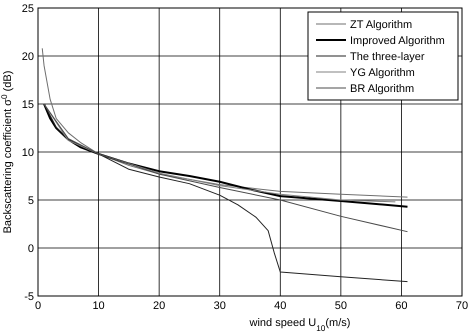 Image resolution: width=474 pixels, height=332 pixels. I want to click on x-tick-label: 10, so click(98, 306).